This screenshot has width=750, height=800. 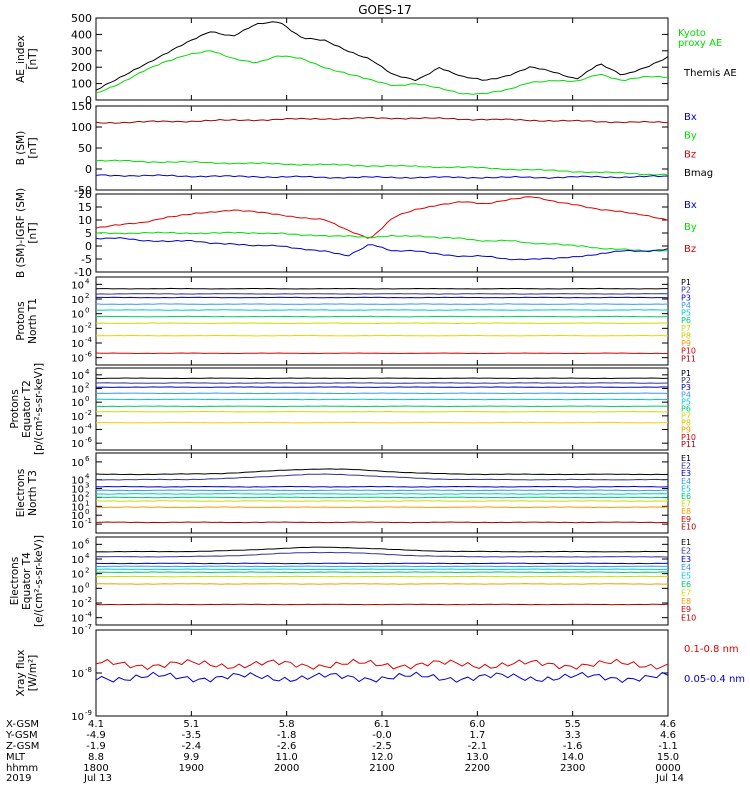 What do you see at coordinates (686, 473) in the screenshot?
I see `legend-entry: E3` at bounding box center [686, 473].